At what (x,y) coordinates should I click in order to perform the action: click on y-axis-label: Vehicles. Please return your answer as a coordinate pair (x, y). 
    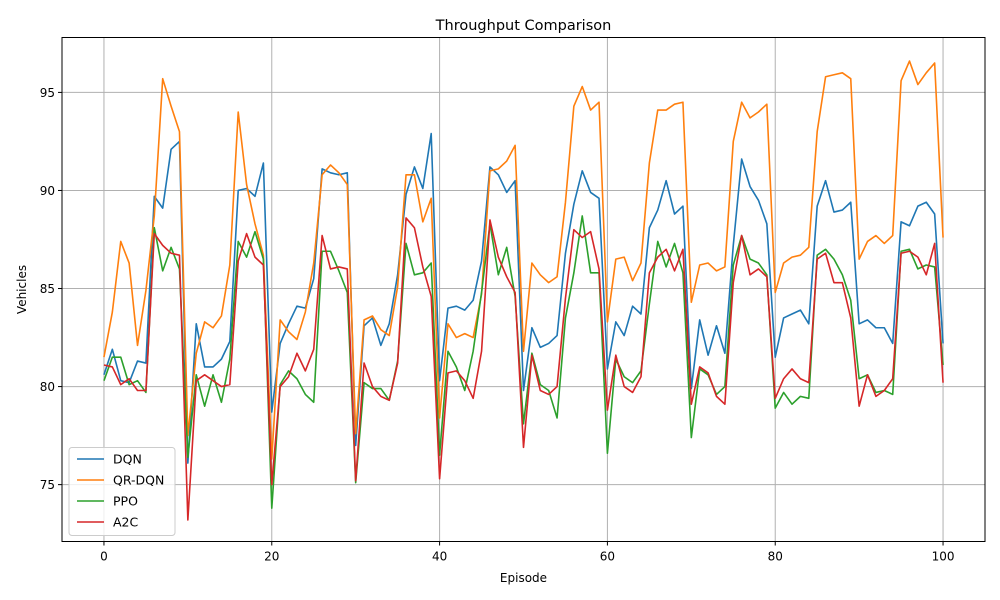
    Looking at the image, I should click on (22, 289).